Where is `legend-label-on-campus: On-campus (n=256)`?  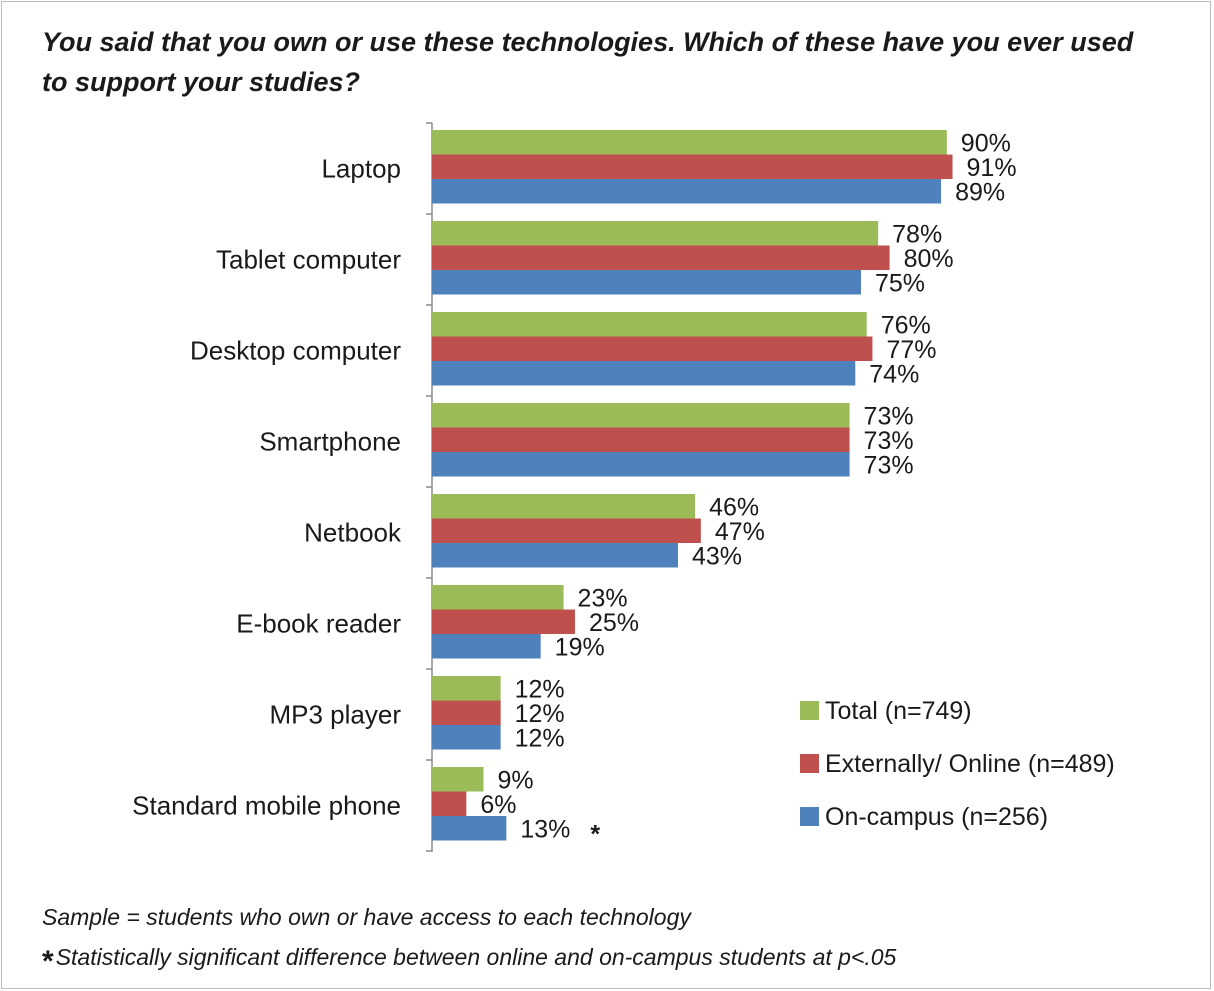
legend-label-on-campus: On-campus (n=256) is located at coordinates (936, 817).